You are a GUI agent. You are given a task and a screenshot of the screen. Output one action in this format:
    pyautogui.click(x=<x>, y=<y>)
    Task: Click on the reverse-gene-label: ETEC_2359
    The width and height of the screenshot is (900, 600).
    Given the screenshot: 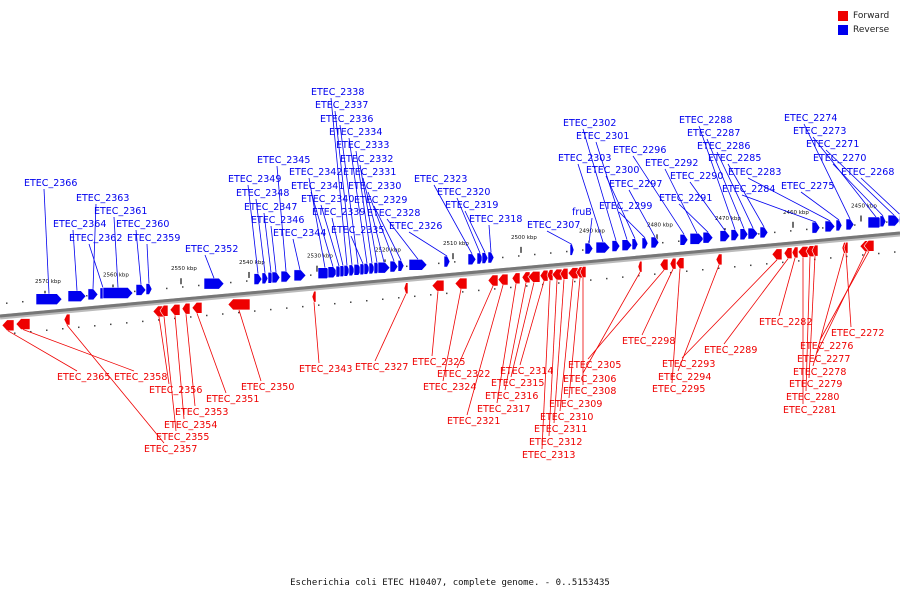 What is the action you would take?
    pyautogui.click(x=153, y=238)
    